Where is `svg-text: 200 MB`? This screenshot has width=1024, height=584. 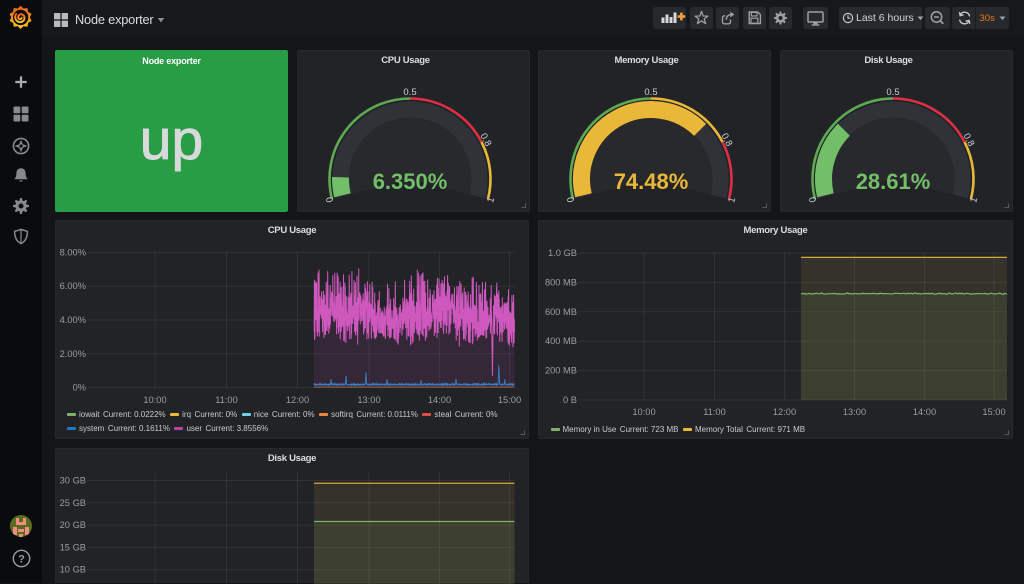
svg-text: 200 MB is located at coordinates (561, 371).